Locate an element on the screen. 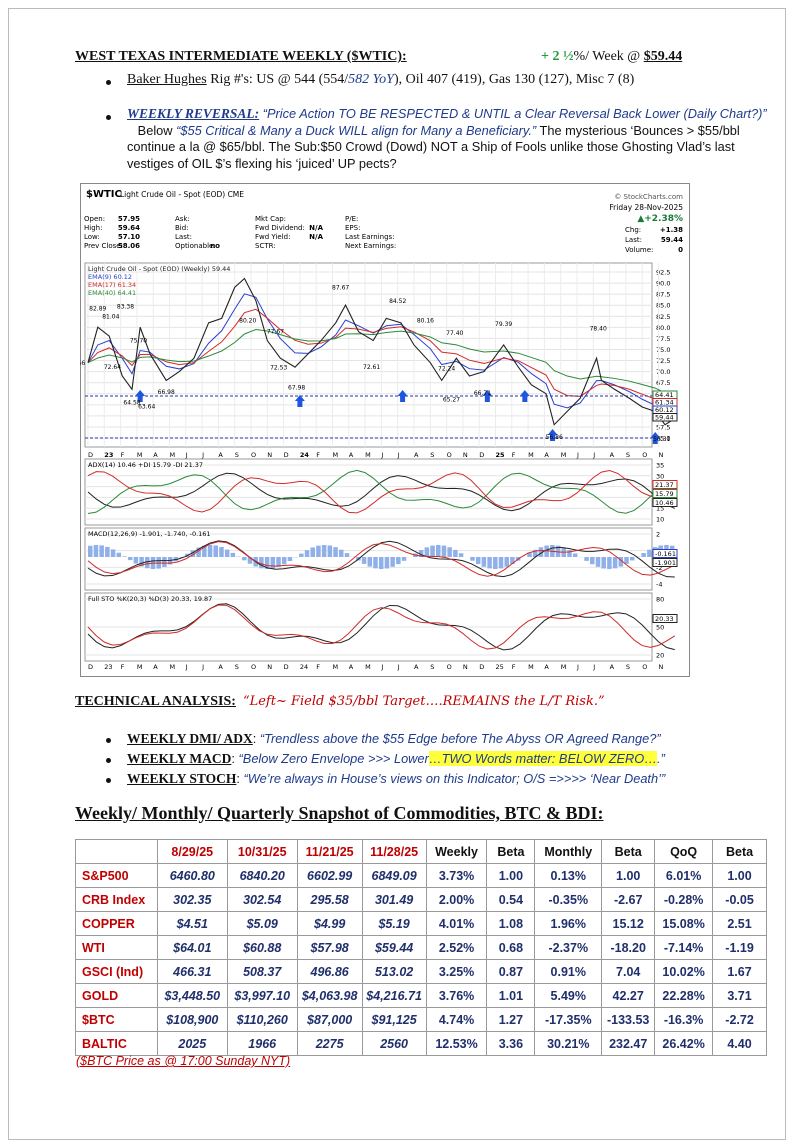  price-legend: EMA(17) 61.34 is located at coordinates (112, 285).